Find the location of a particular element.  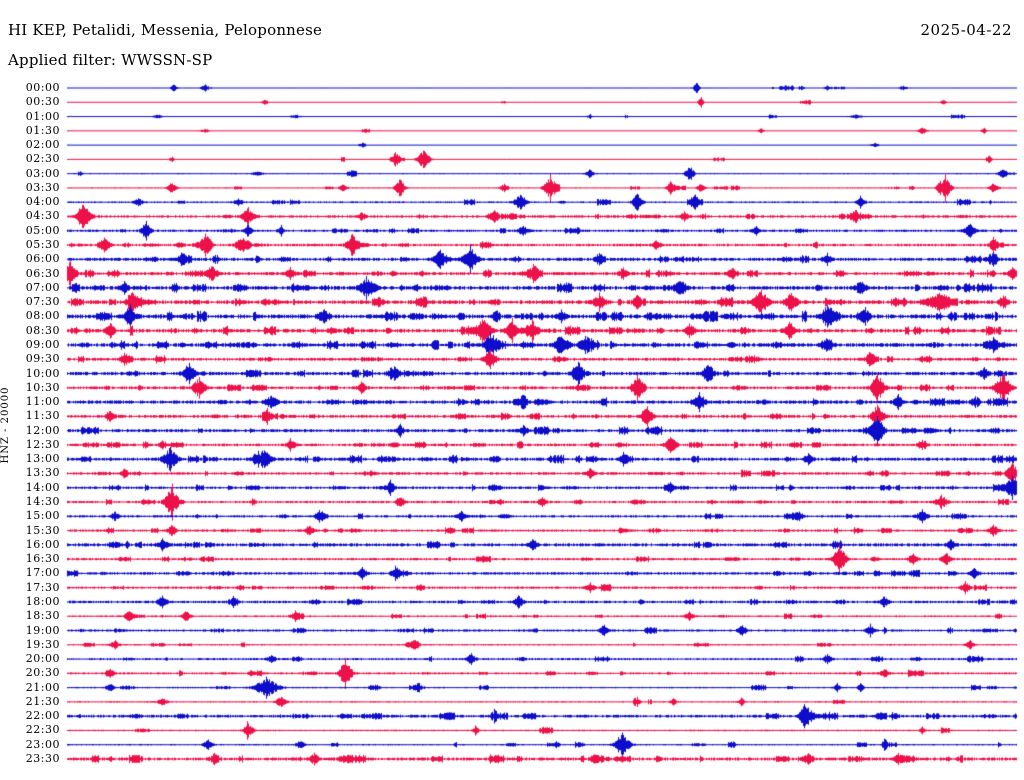

time-label-20:30: 20:30 is located at coordinates (42, 673).